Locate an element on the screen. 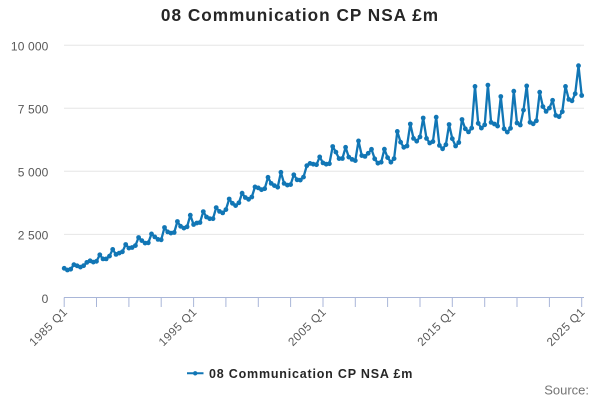 The height and width of the screenshot is (405, 600). svg-text: 2 500 is located at coordinates (33, 236).